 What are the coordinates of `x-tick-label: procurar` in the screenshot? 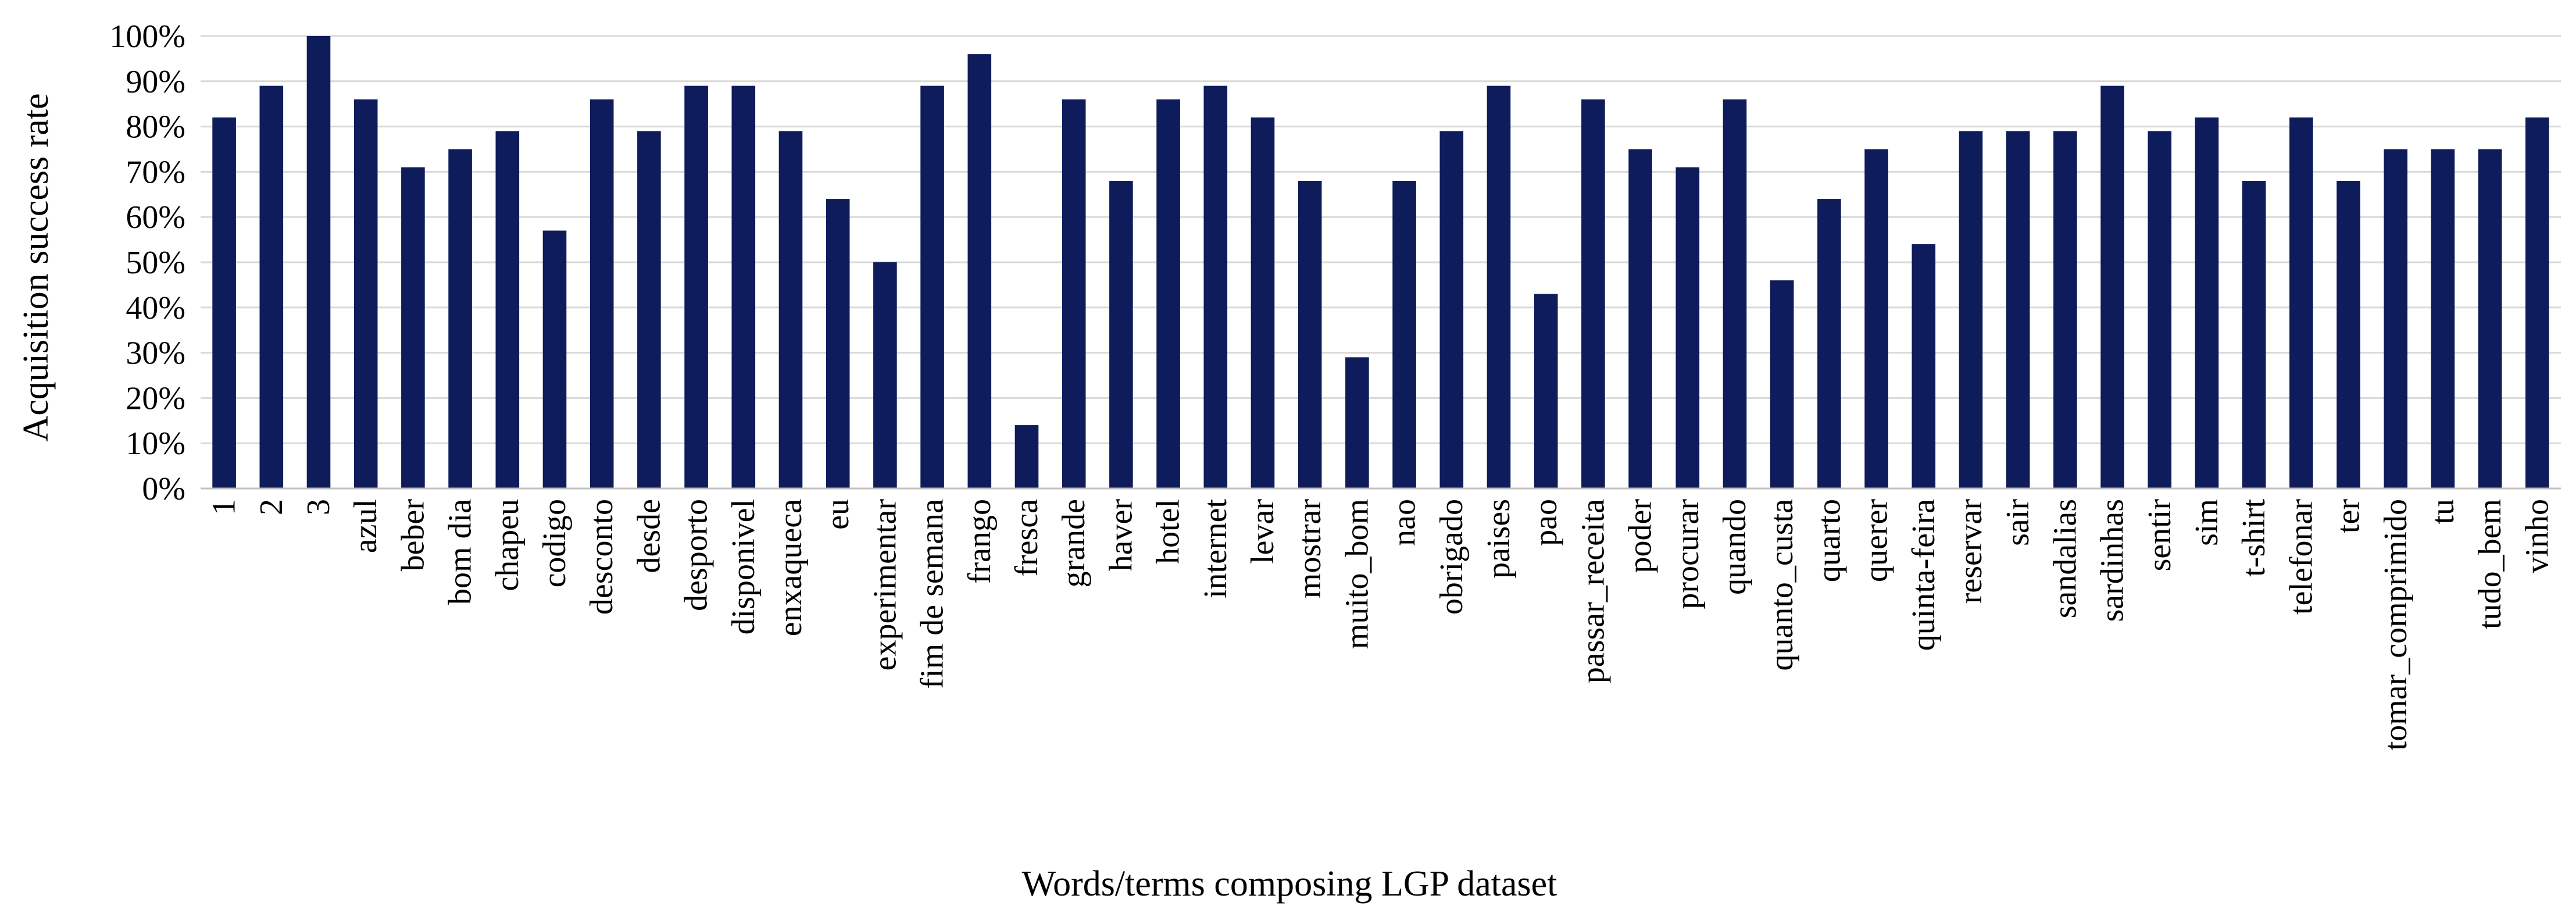 It's located at (1688, 554).